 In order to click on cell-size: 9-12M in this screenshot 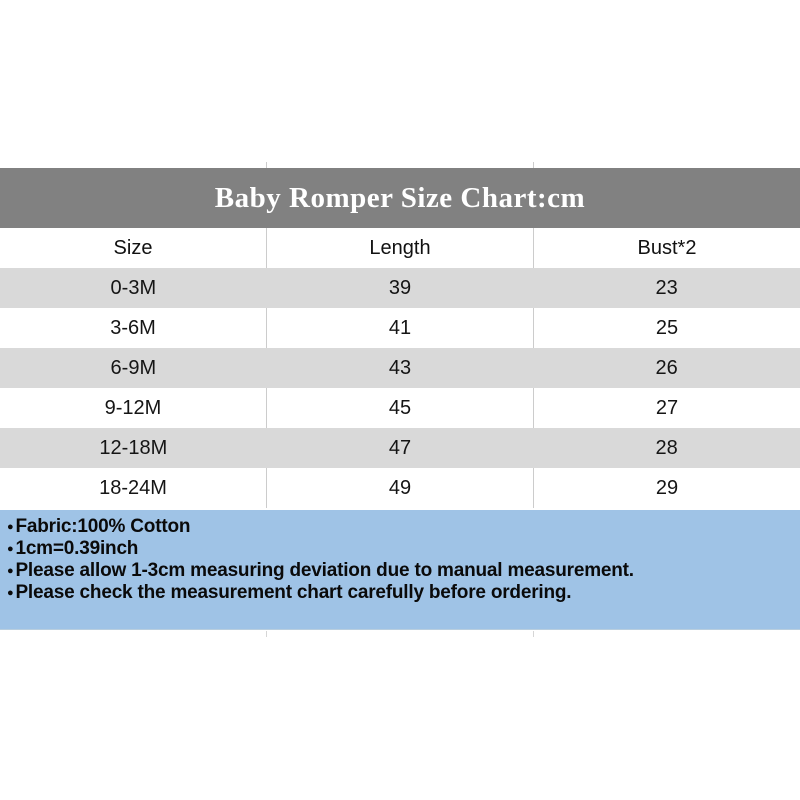, I will do `click(133, 407)`.